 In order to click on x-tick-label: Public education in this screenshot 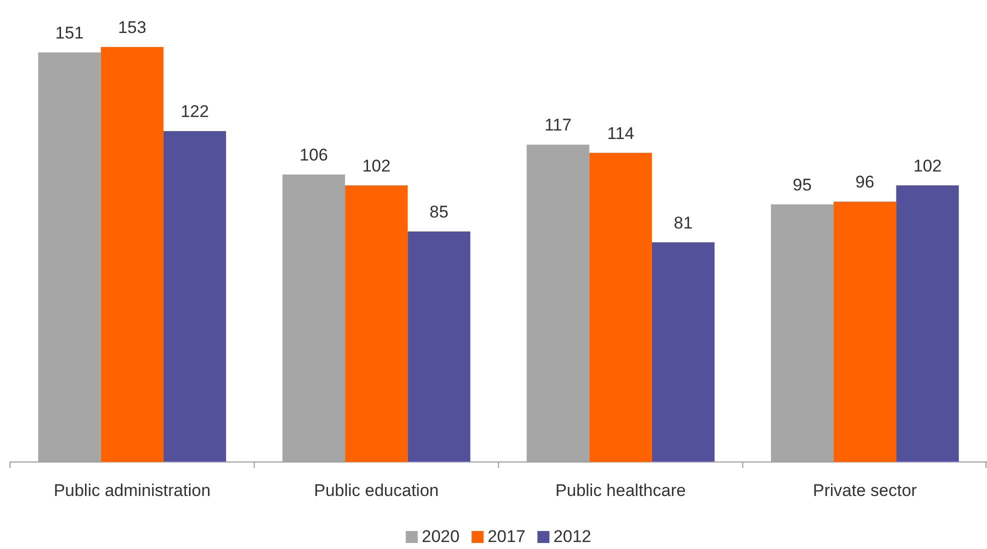, I will do `click(376, 490)`.